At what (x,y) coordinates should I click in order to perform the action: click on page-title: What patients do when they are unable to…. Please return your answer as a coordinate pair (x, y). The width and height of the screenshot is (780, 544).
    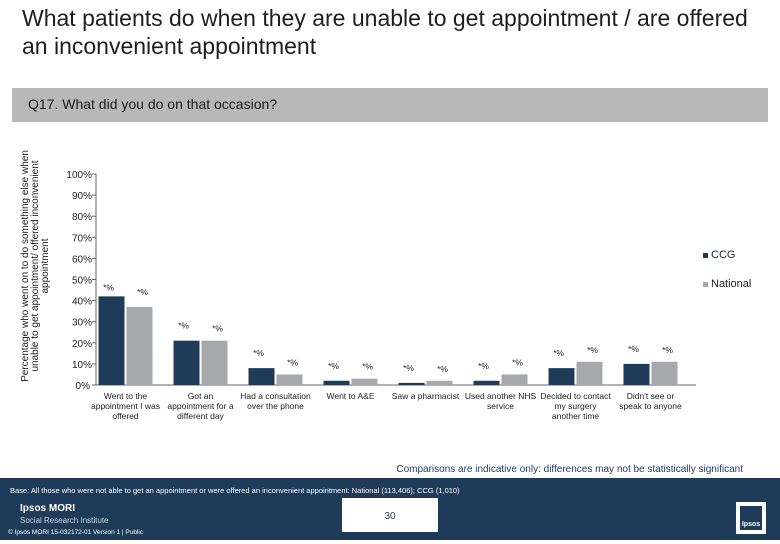
    Looking at the image, I should click on (385, 32).